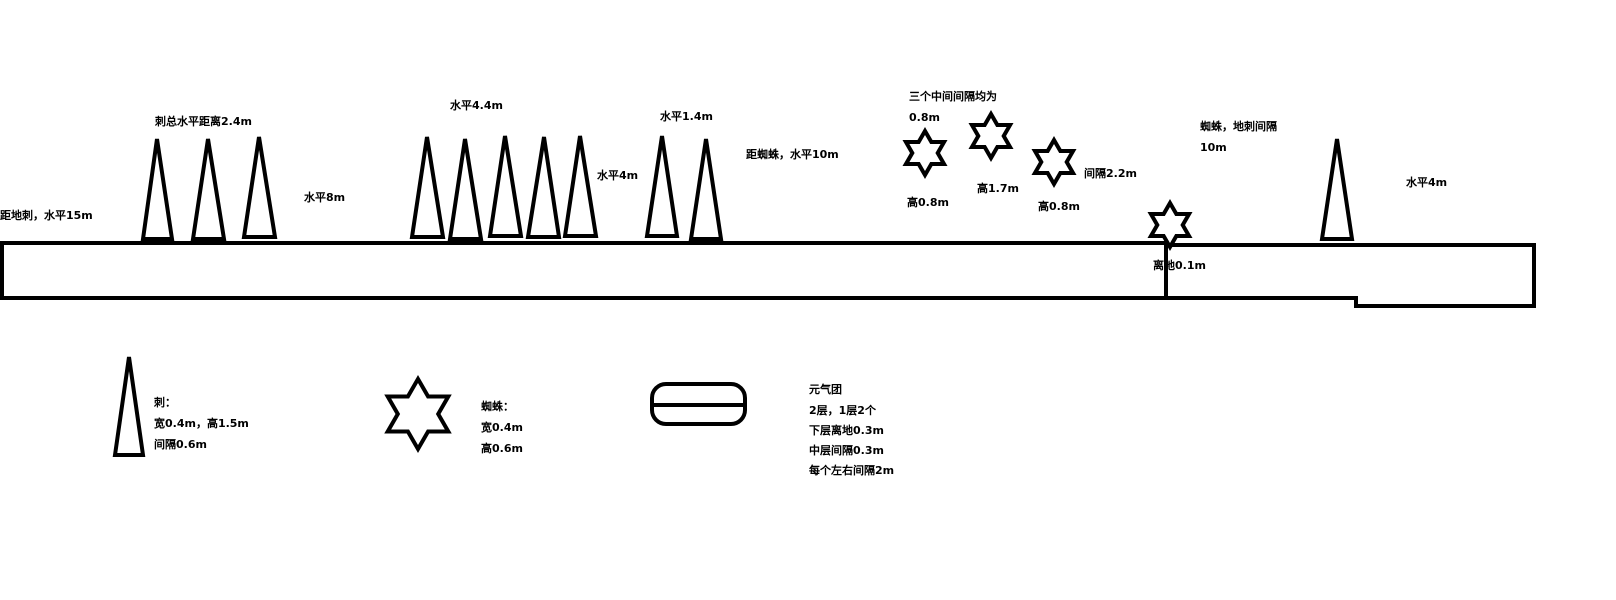 This screenshot has width=1616, height=600. What do you see at coordinates (1179, 265) in the screenshot?
I see `annotation-spider-ground-offset: 离地0.1m` at bounding box center [1179, 265].